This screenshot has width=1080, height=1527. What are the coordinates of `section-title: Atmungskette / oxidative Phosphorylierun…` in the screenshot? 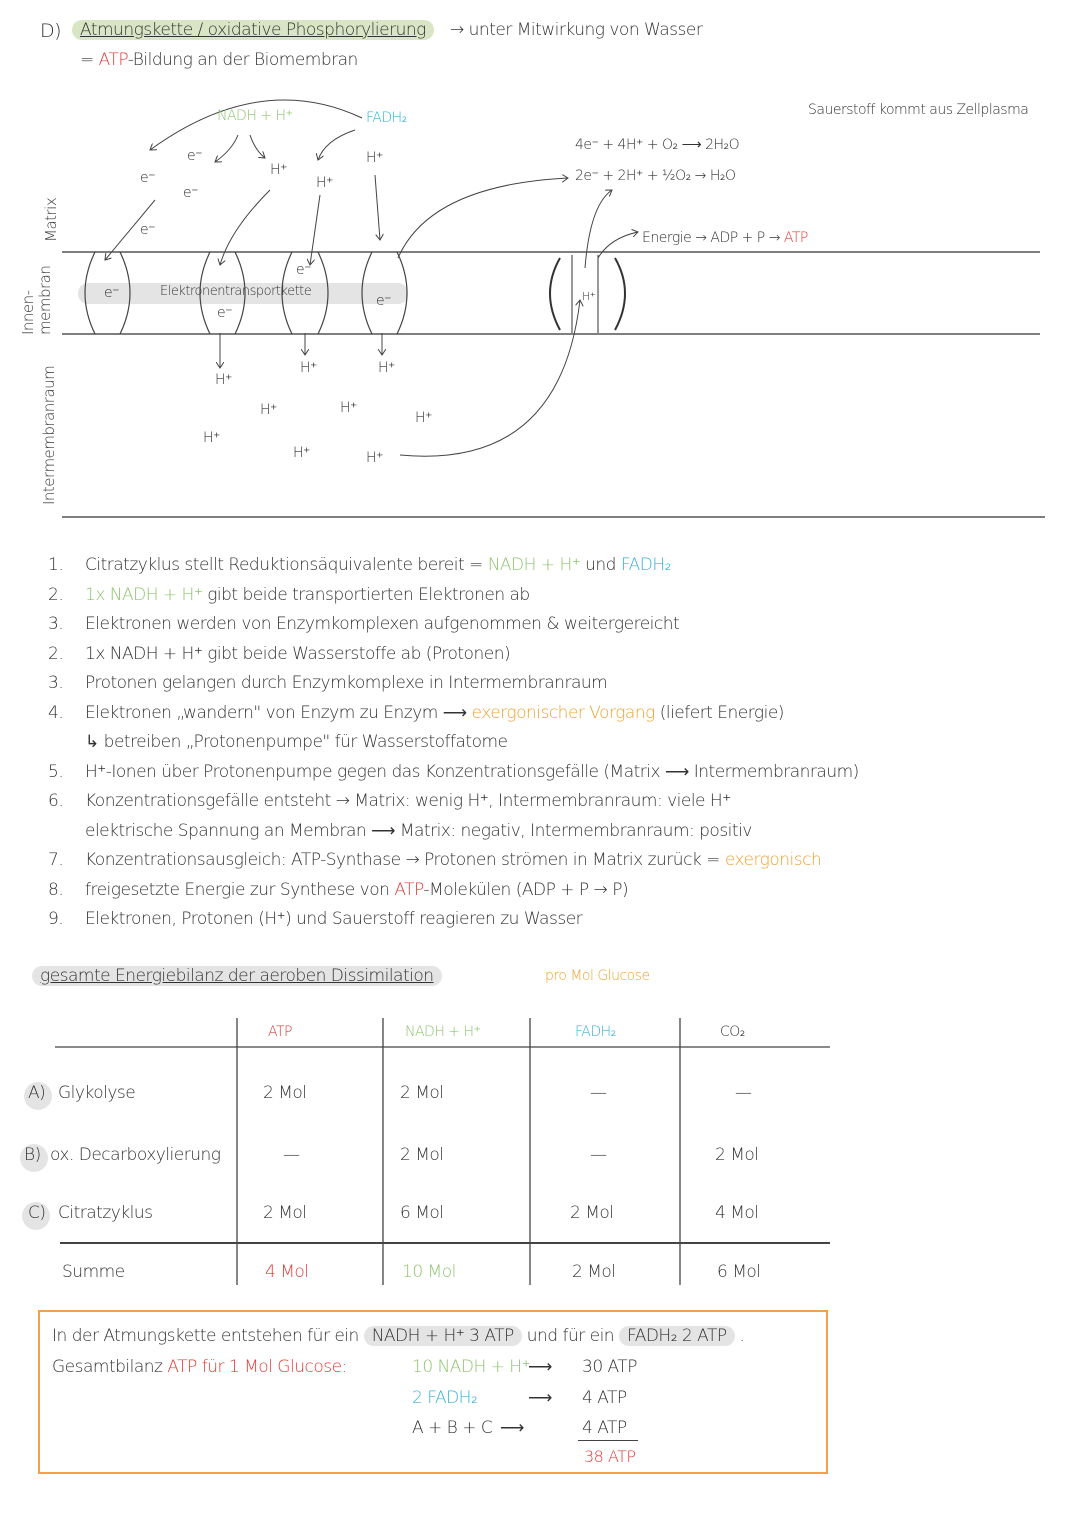 It's located at (253, 30).